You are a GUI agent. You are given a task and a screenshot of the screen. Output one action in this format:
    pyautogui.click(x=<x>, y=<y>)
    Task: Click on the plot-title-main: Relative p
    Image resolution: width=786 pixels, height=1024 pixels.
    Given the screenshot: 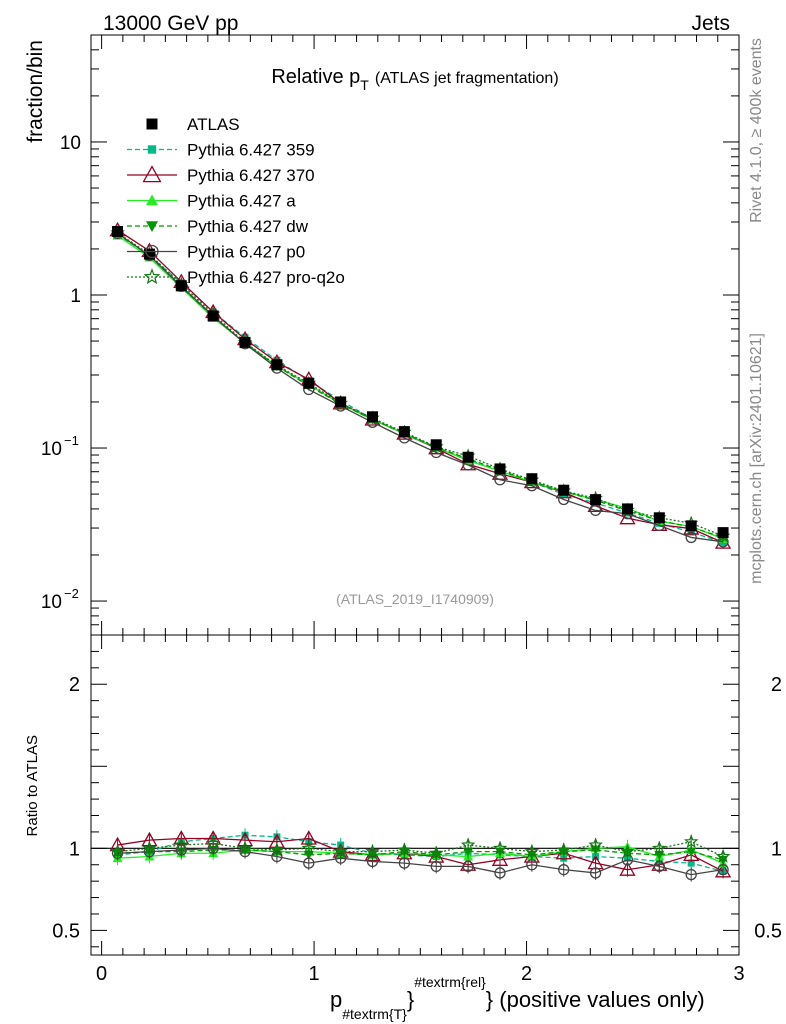 What is the action you would take?
    pyautogui.click(x=315, y=77)
    